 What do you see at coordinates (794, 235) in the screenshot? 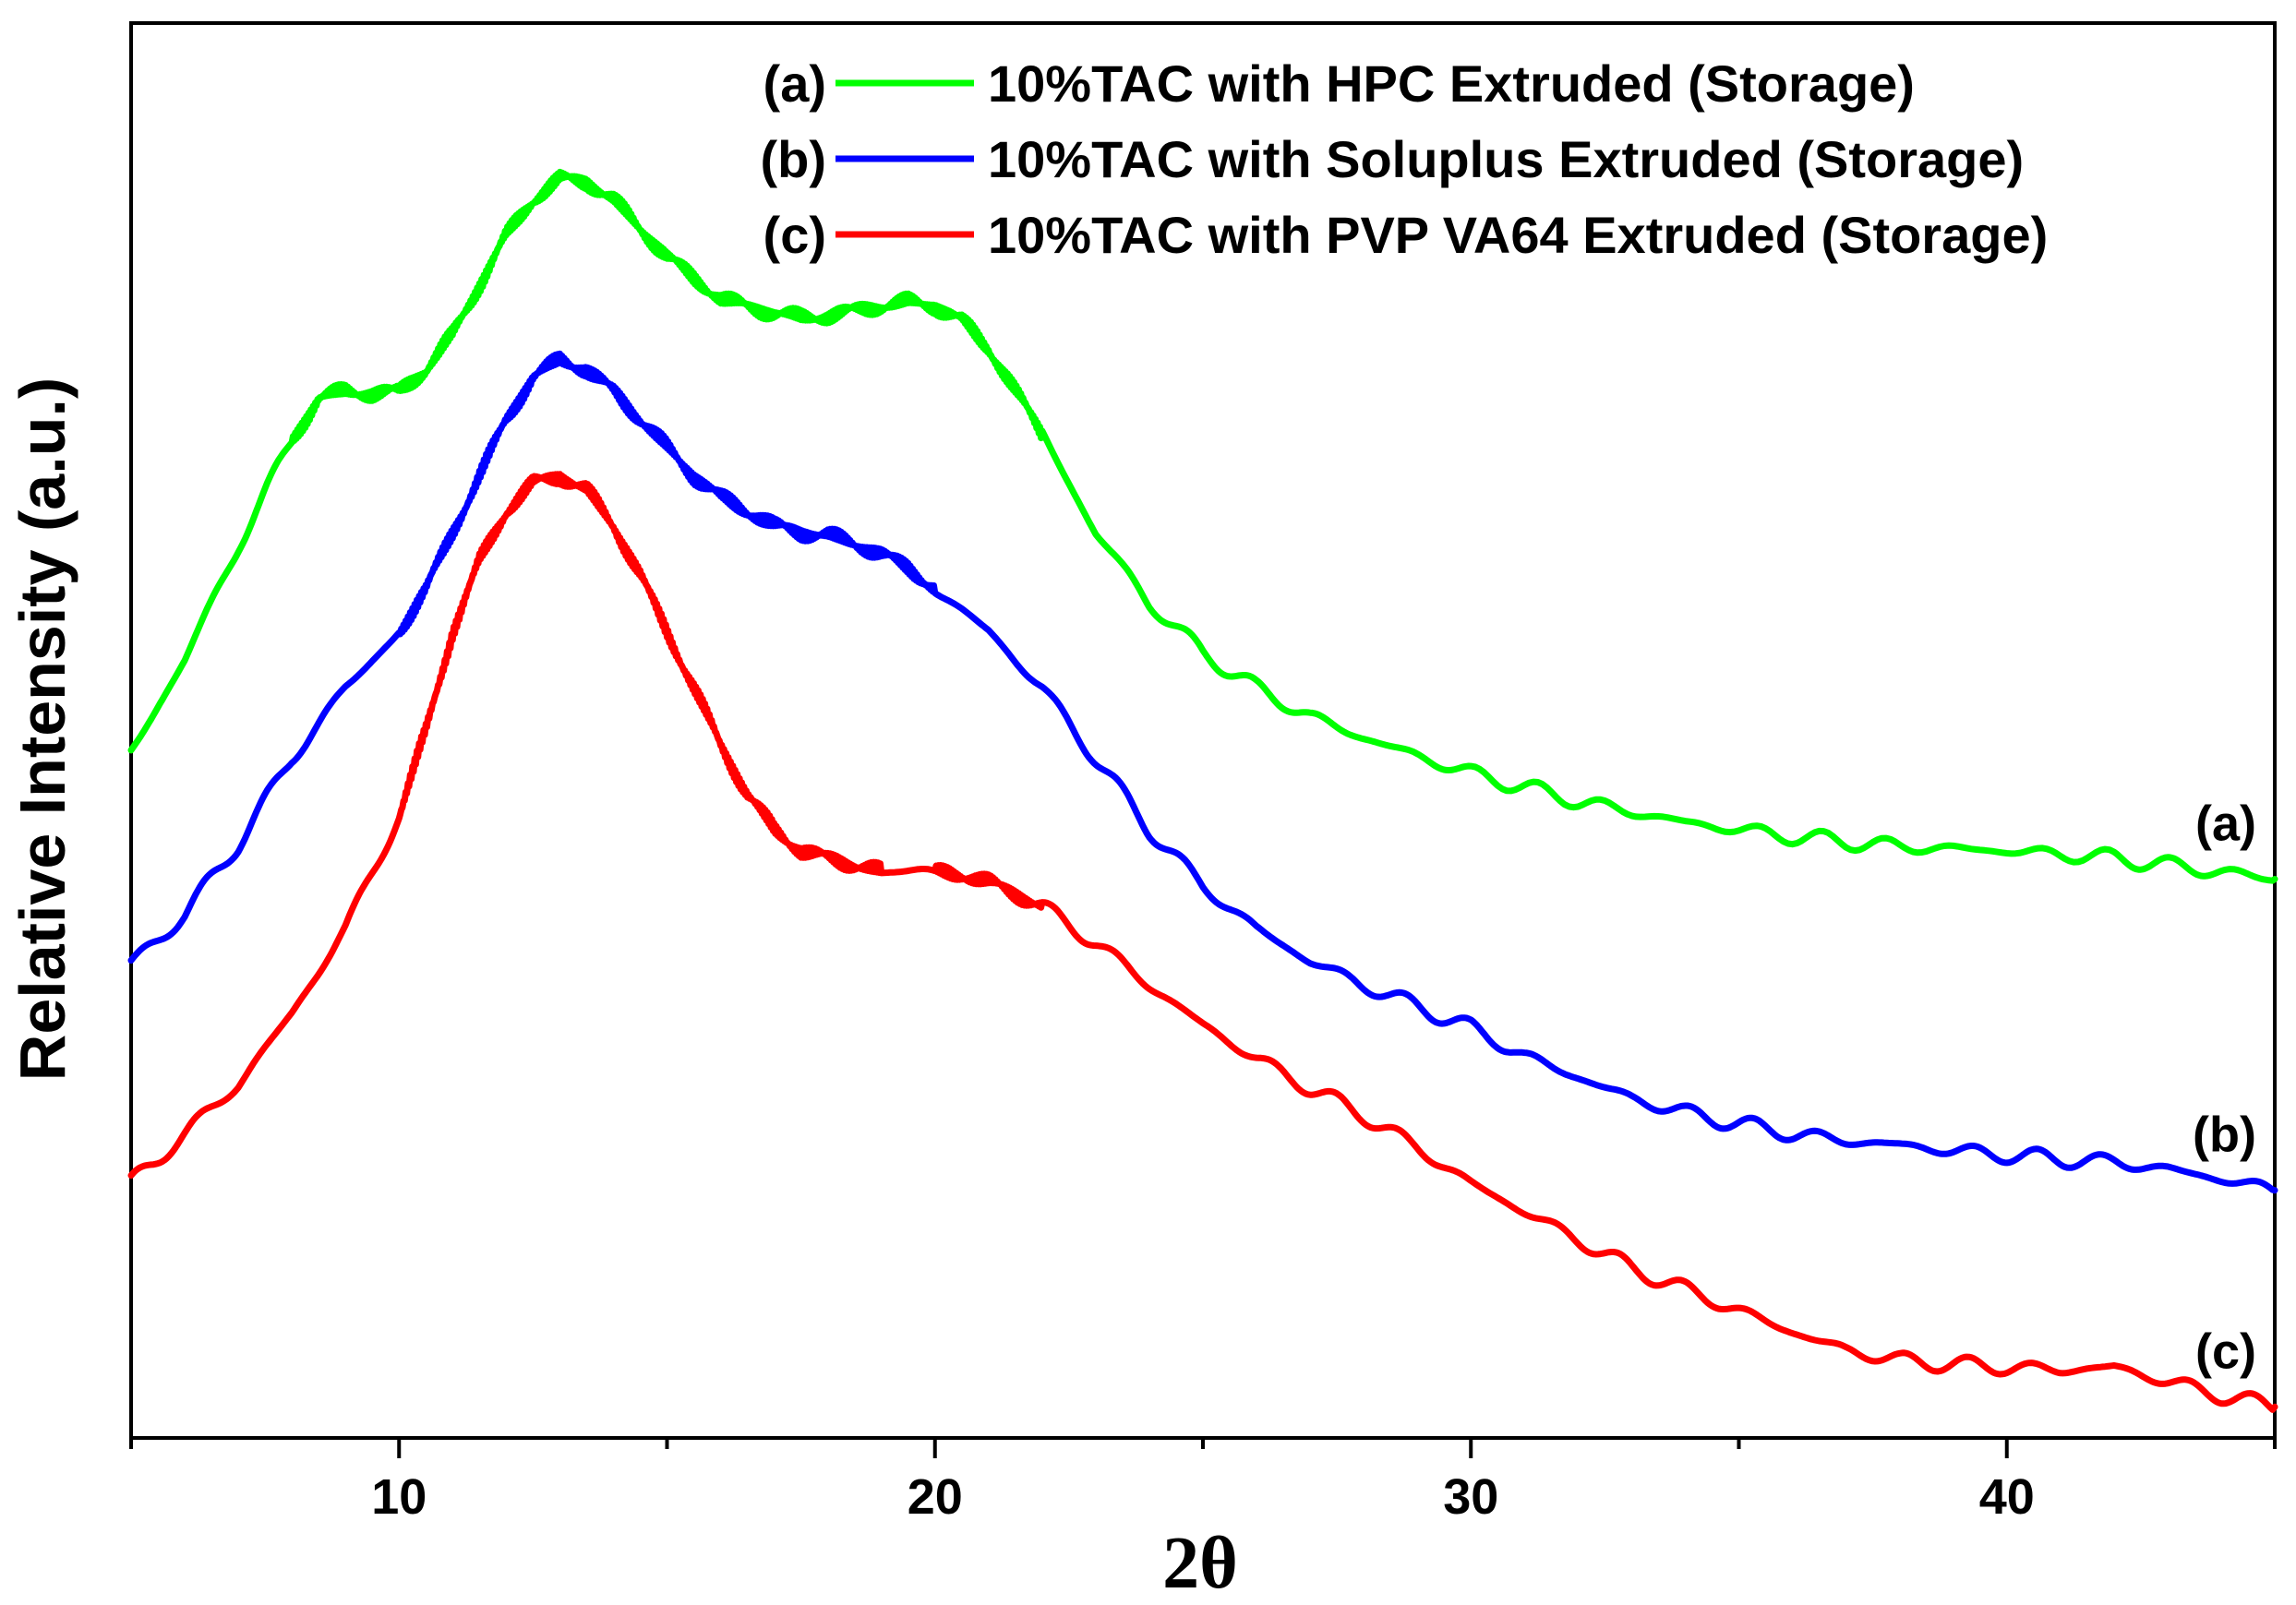
I see `legend-tag-3: (c)` at bounding box center [794, 235].